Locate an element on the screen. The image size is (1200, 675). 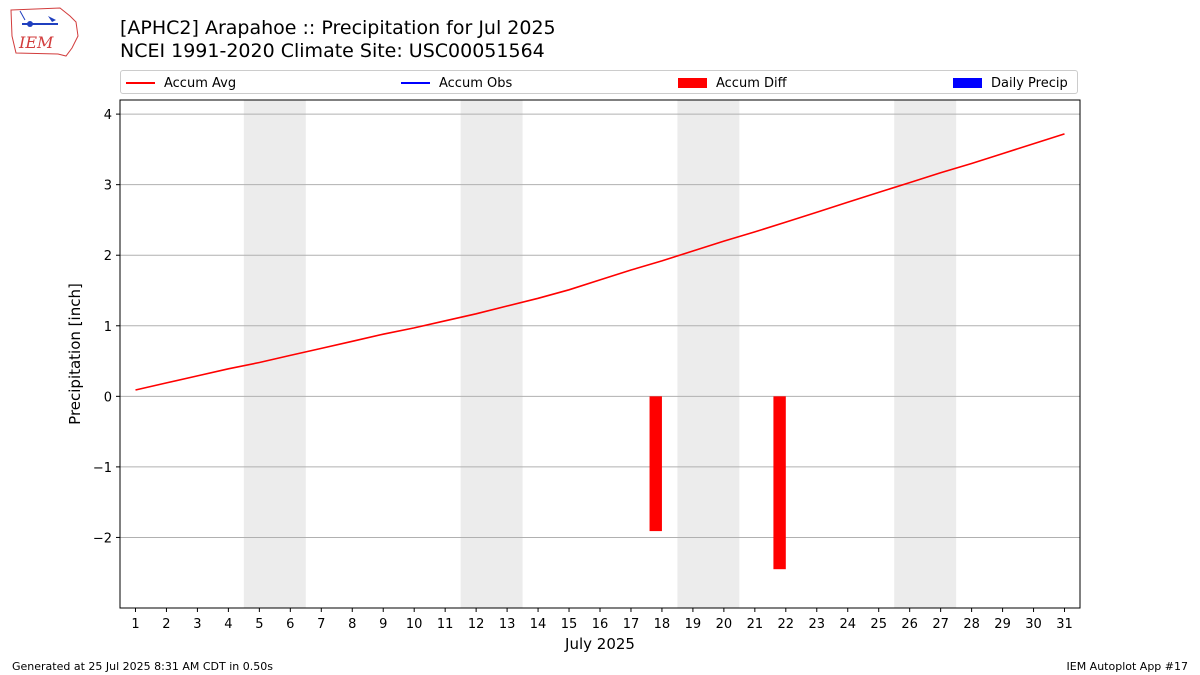
x-tick-label: 13 is located at coordinates (507, 624).